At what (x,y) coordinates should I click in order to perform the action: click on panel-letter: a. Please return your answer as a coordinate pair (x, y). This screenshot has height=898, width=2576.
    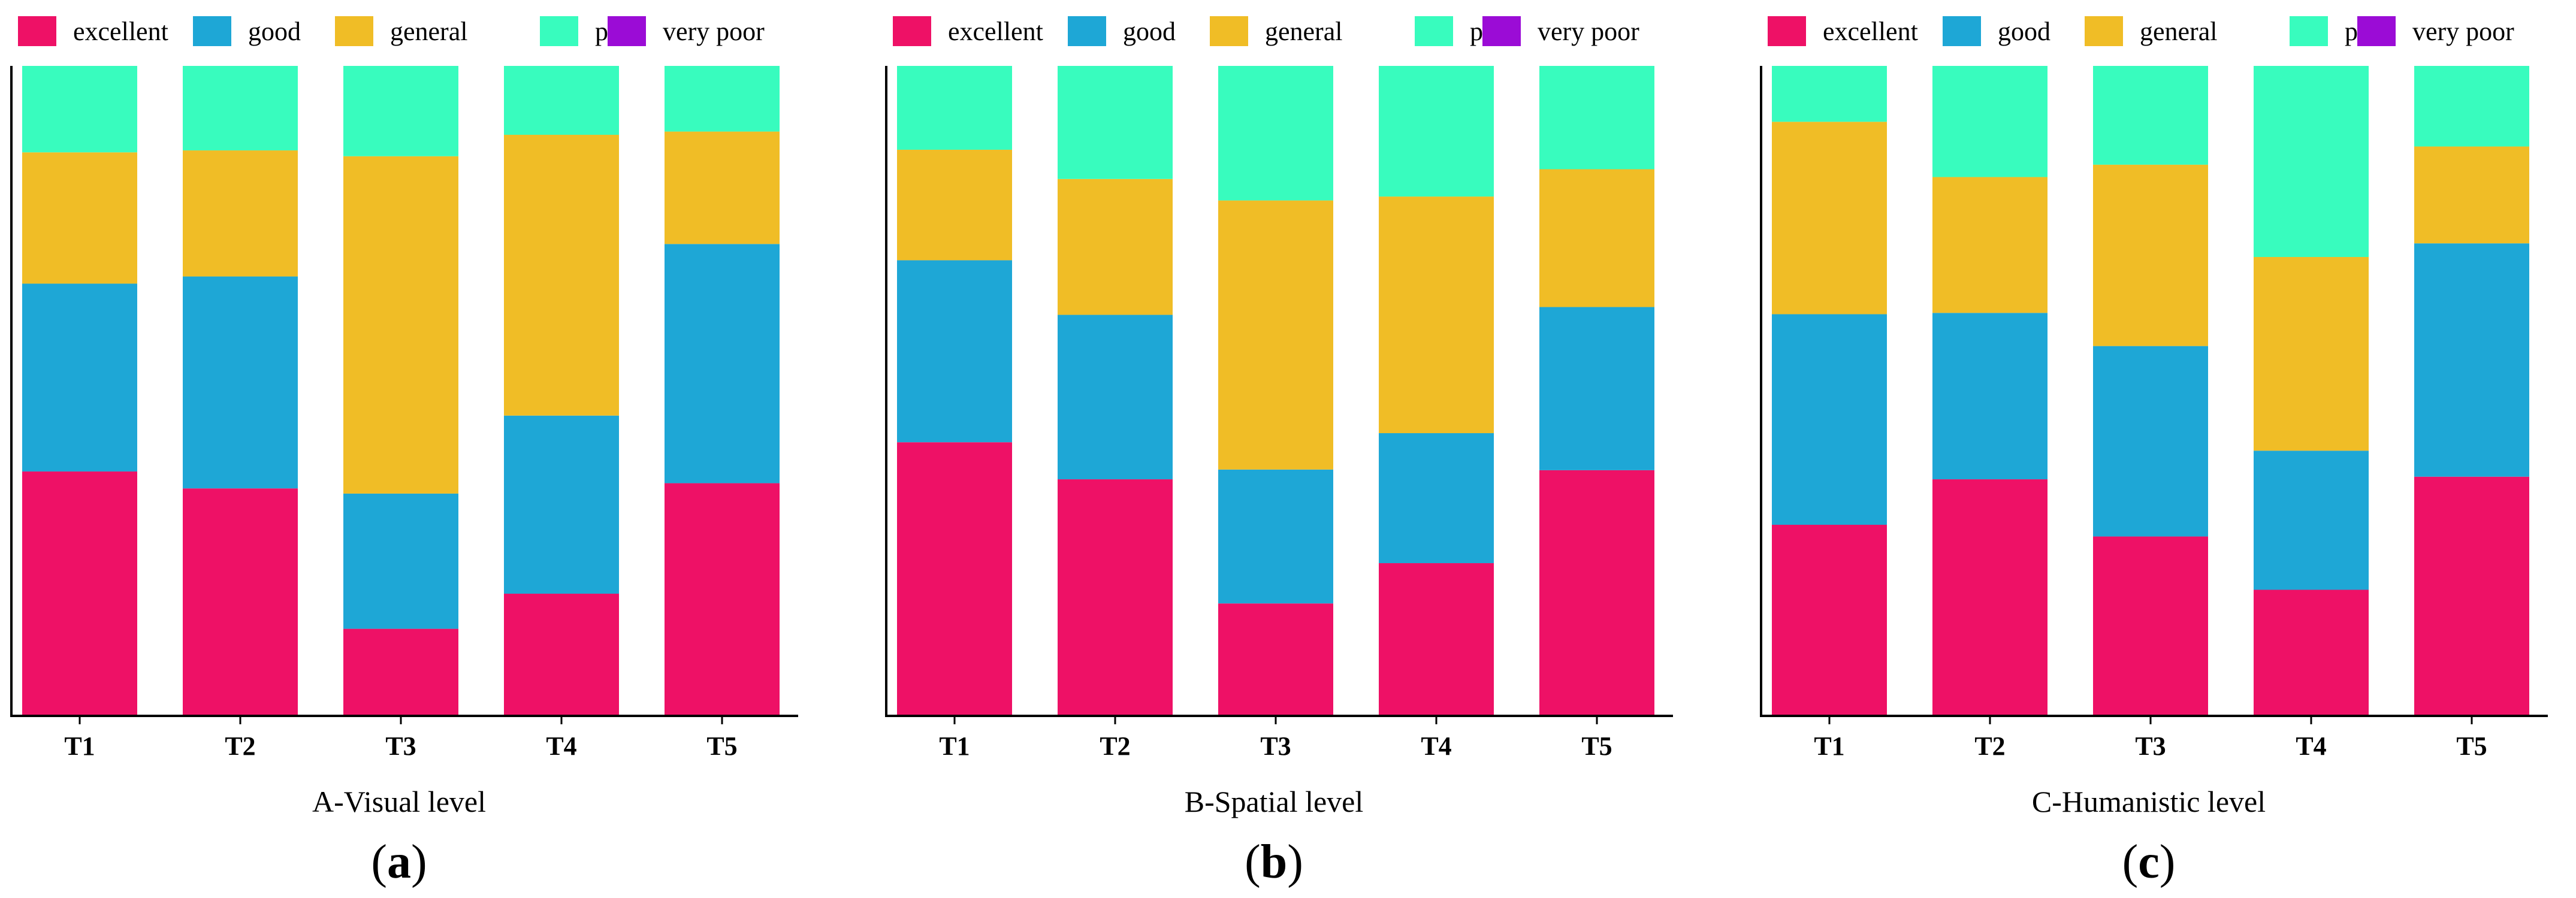
    Looking at the image, I should click on (399, 862).